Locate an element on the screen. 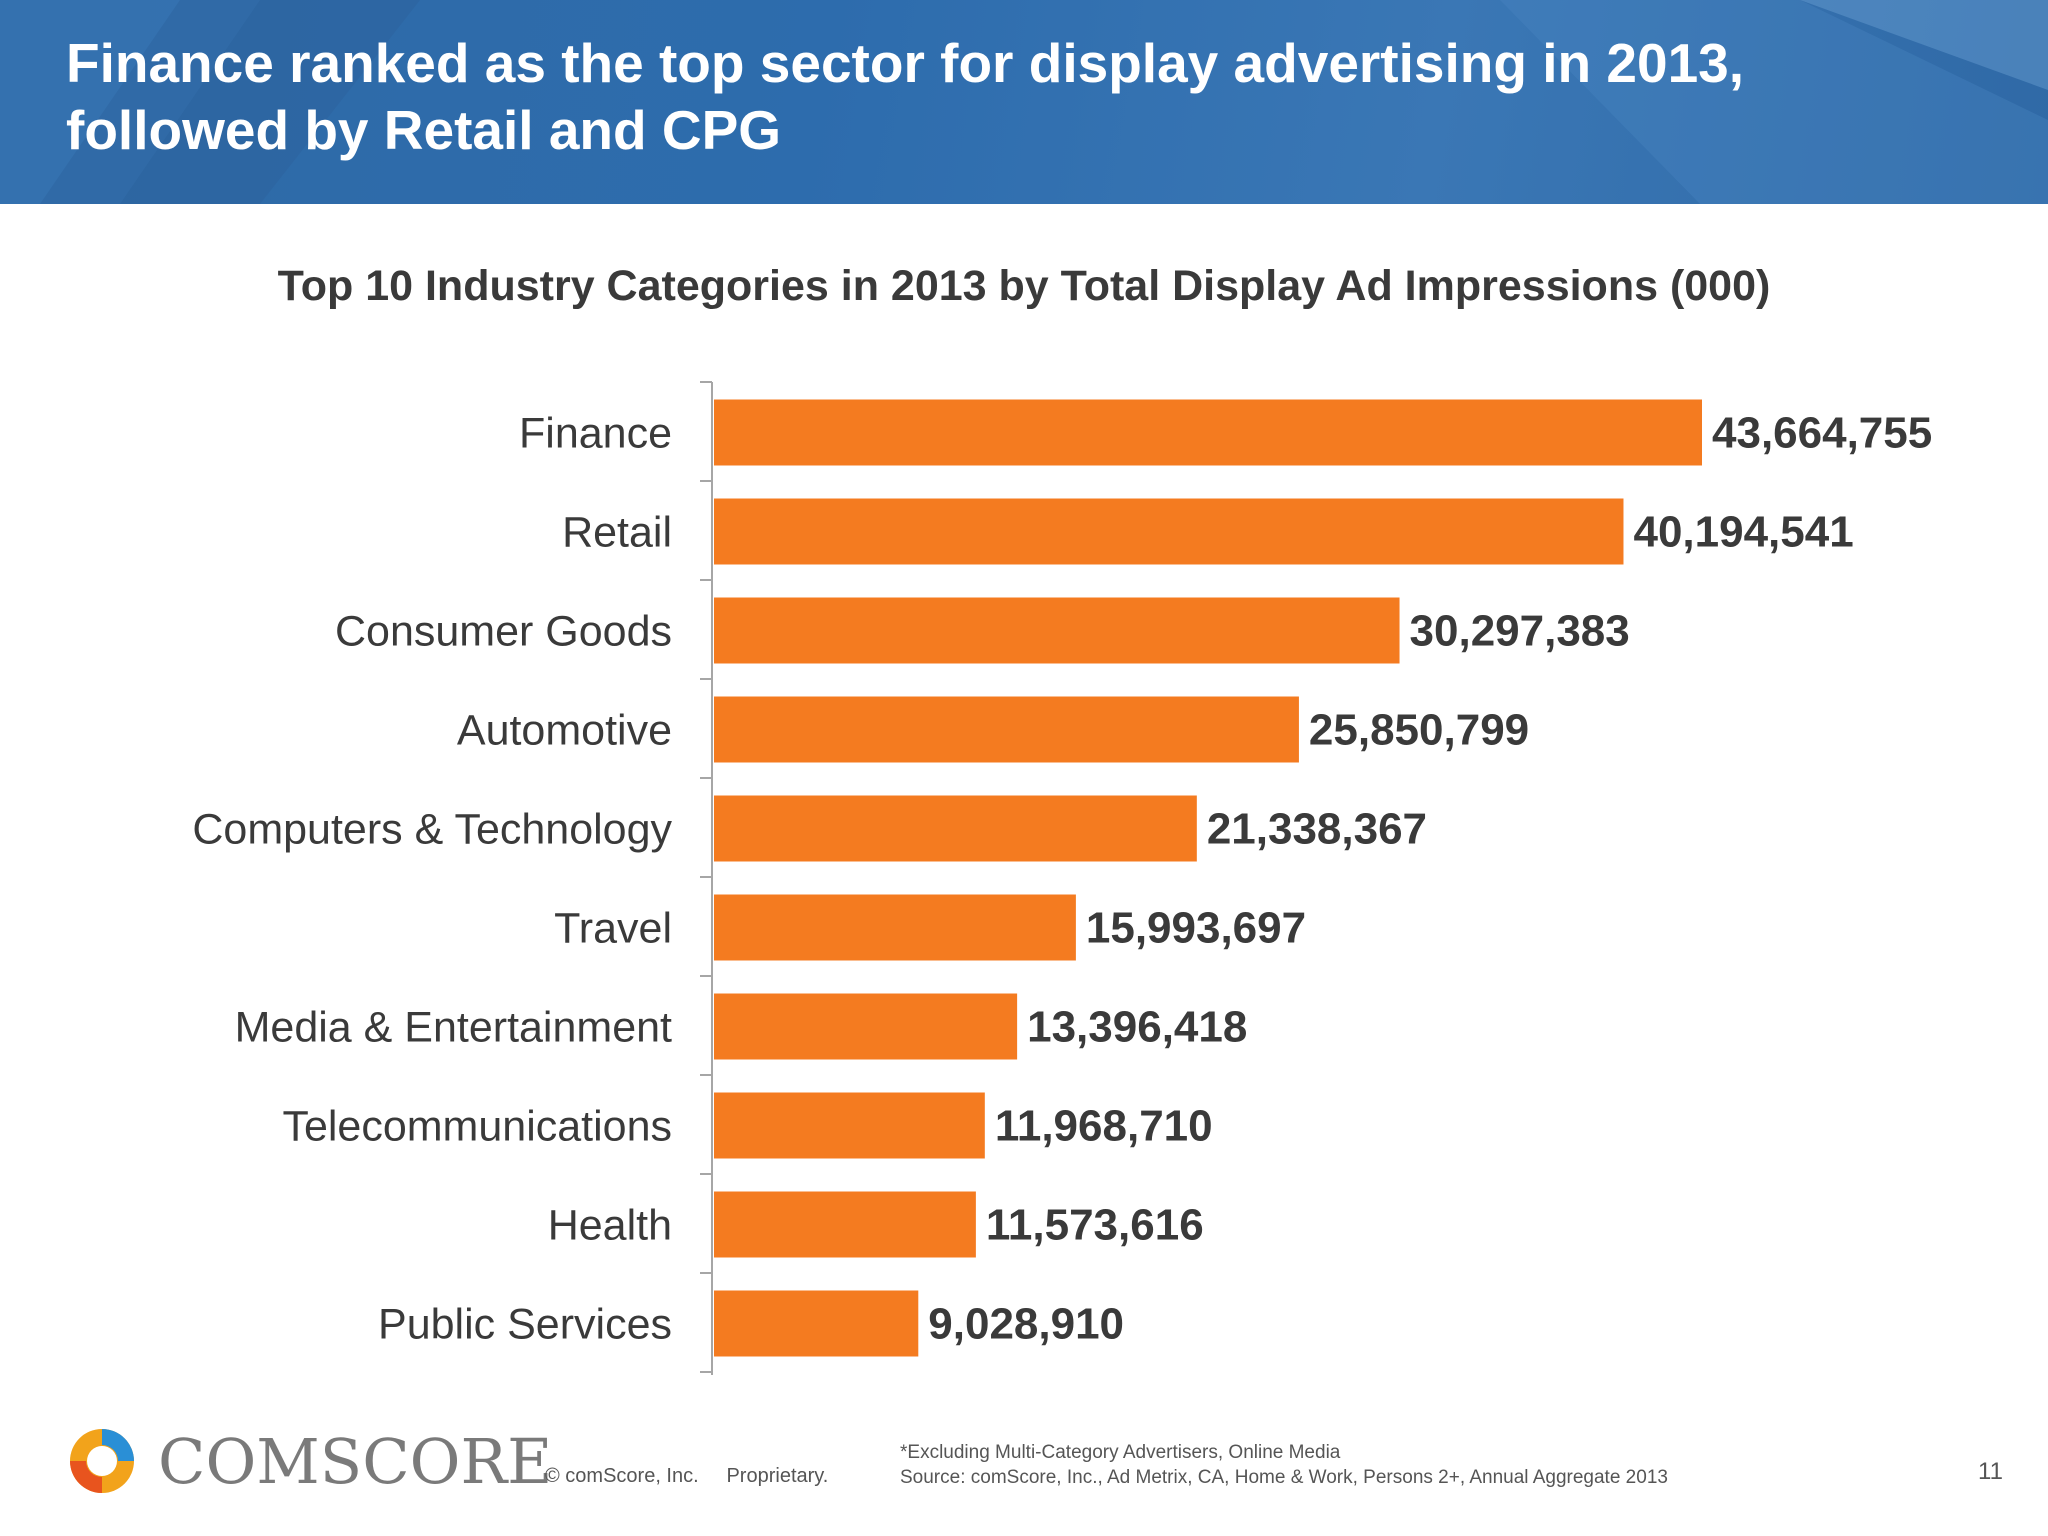  data-label: 25,850,799 is located at coordinates (1419, 730).